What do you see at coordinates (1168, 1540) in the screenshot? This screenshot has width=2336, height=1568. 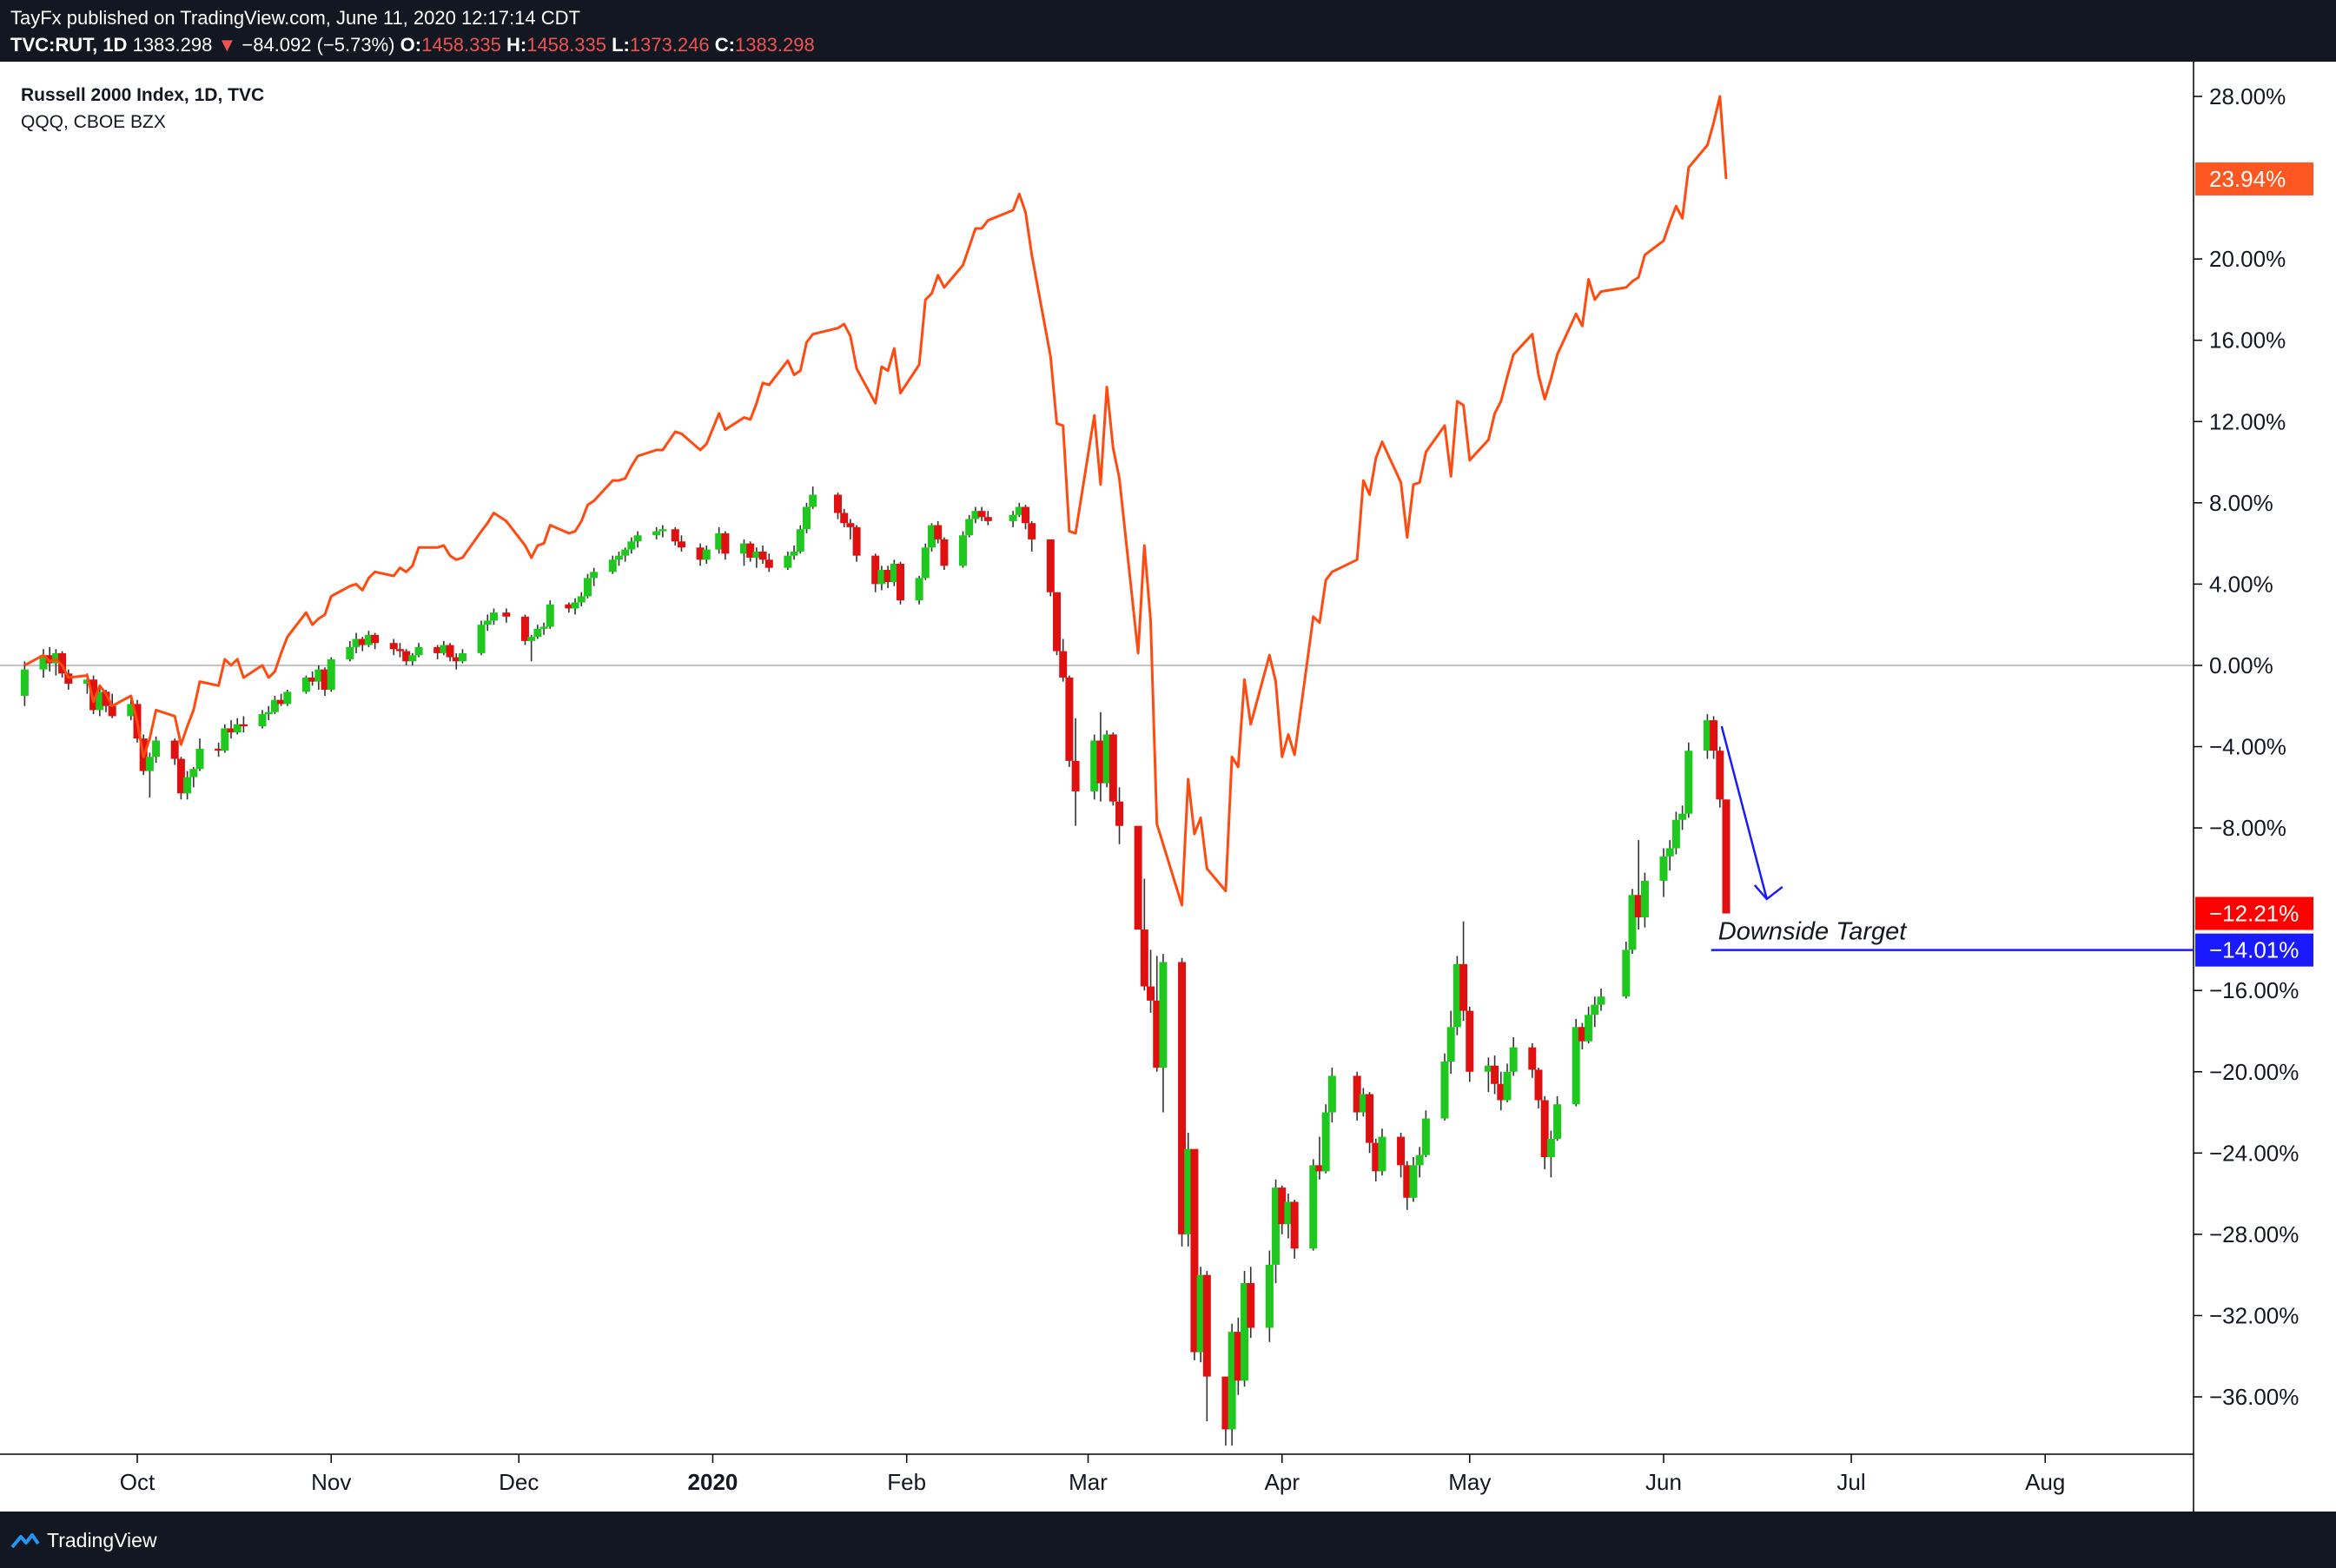 I see `footer-bar: TradingView` at bounding box center [1168, 1540].